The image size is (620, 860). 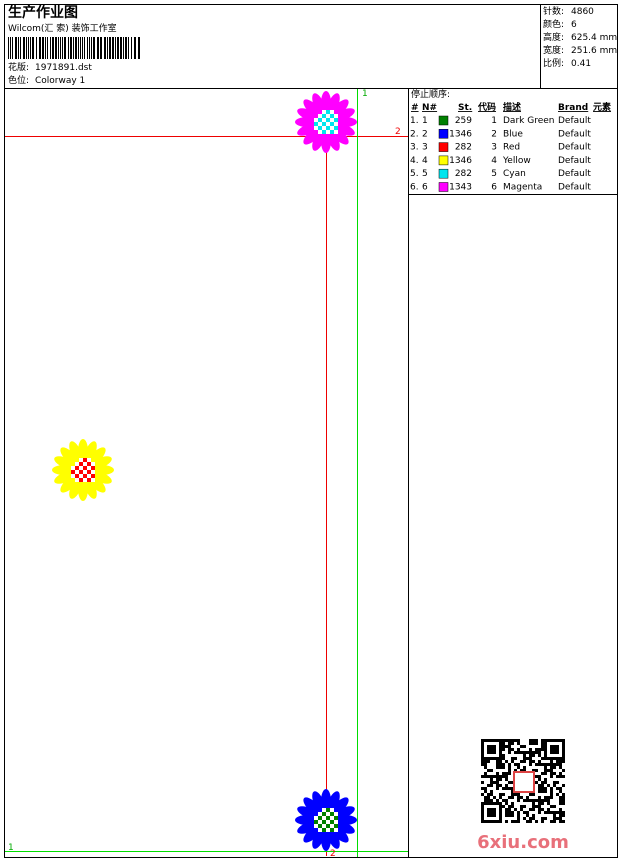 I want to click on info-value: 625.4 mm, so click(x=594, y=38).